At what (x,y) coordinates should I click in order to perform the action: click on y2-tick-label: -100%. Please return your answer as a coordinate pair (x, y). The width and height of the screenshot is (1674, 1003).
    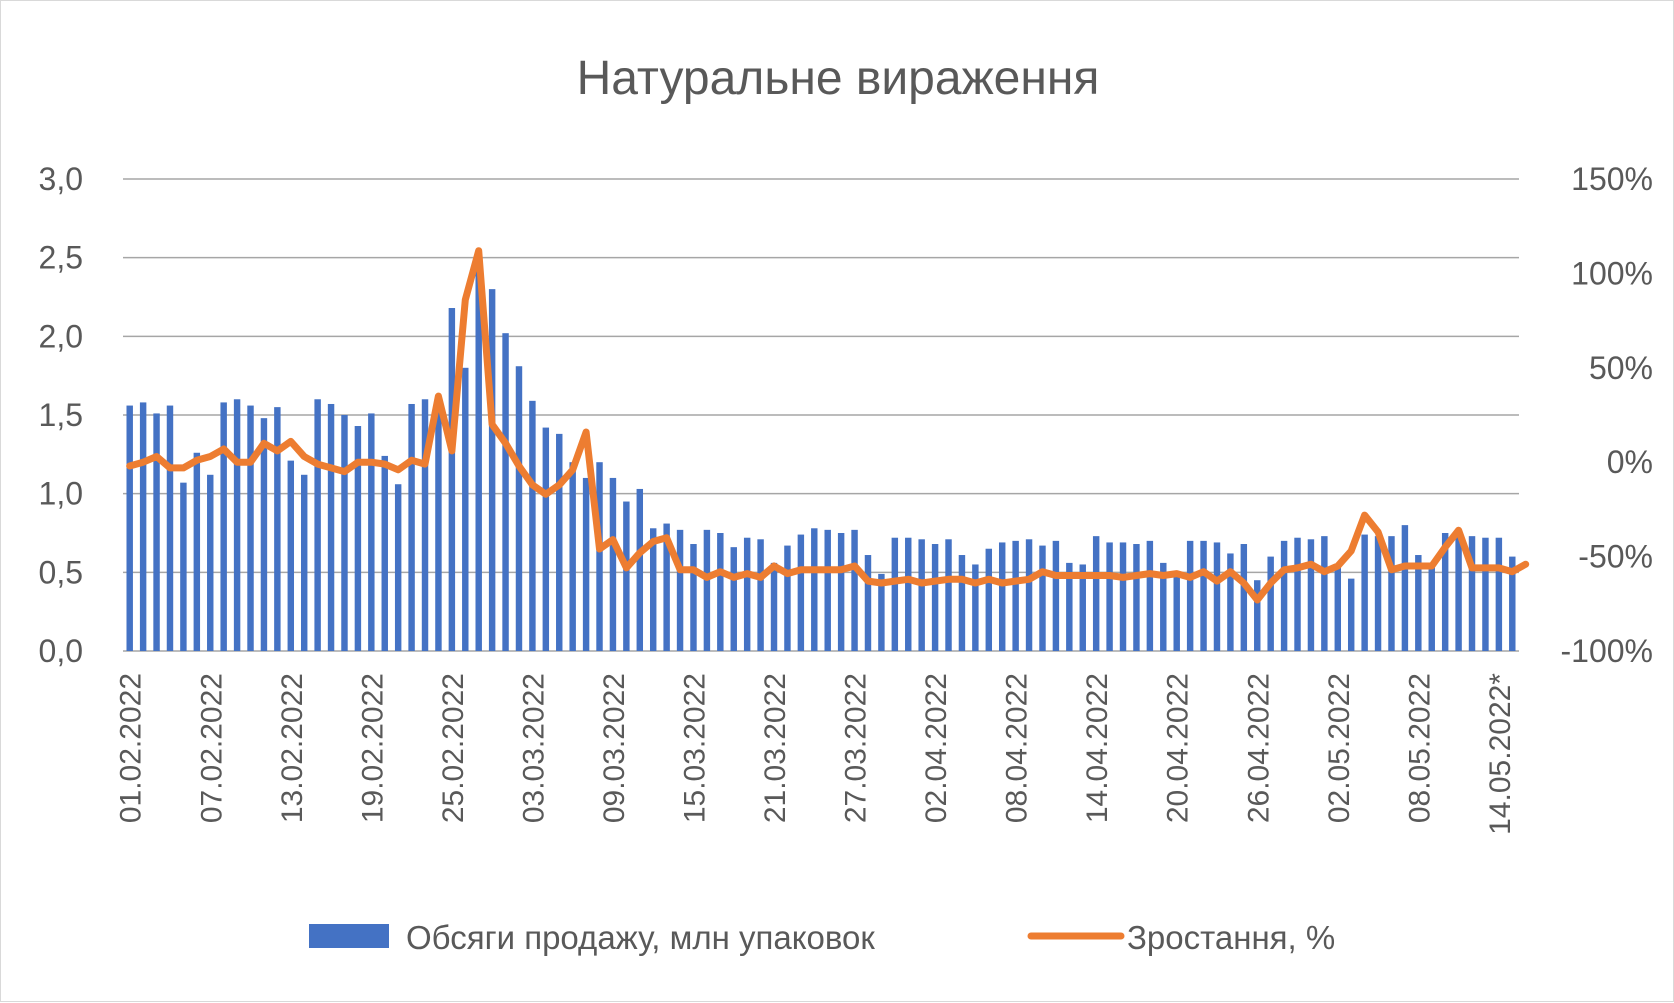
    Looking at the image, I should click on (1607, 651).